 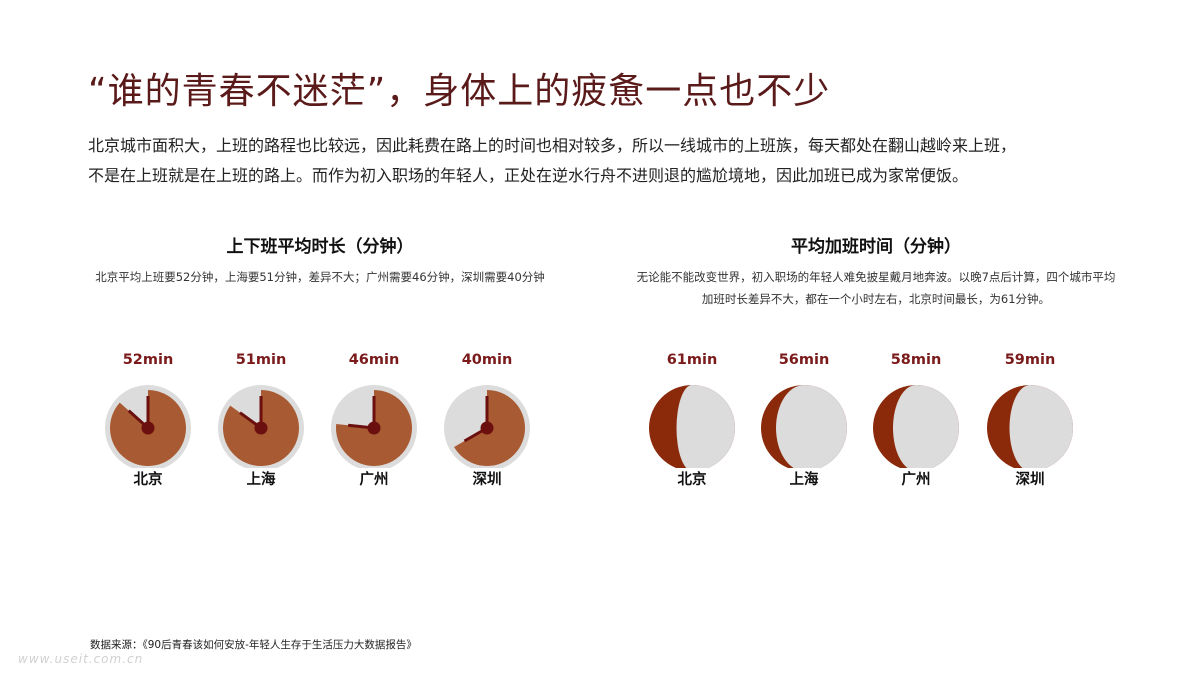 I want to click on commute-city-name: 上海, so click(x=261, y=480).